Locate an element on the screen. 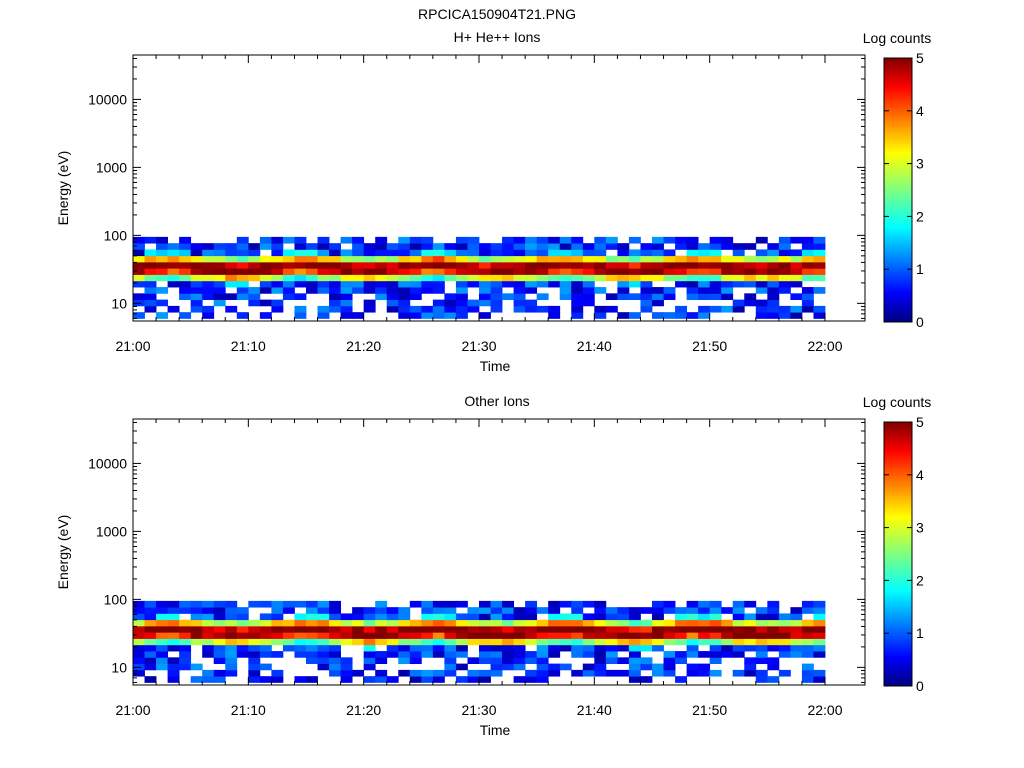  y-tick-label: 1000 is located at coordinates (111, 167).